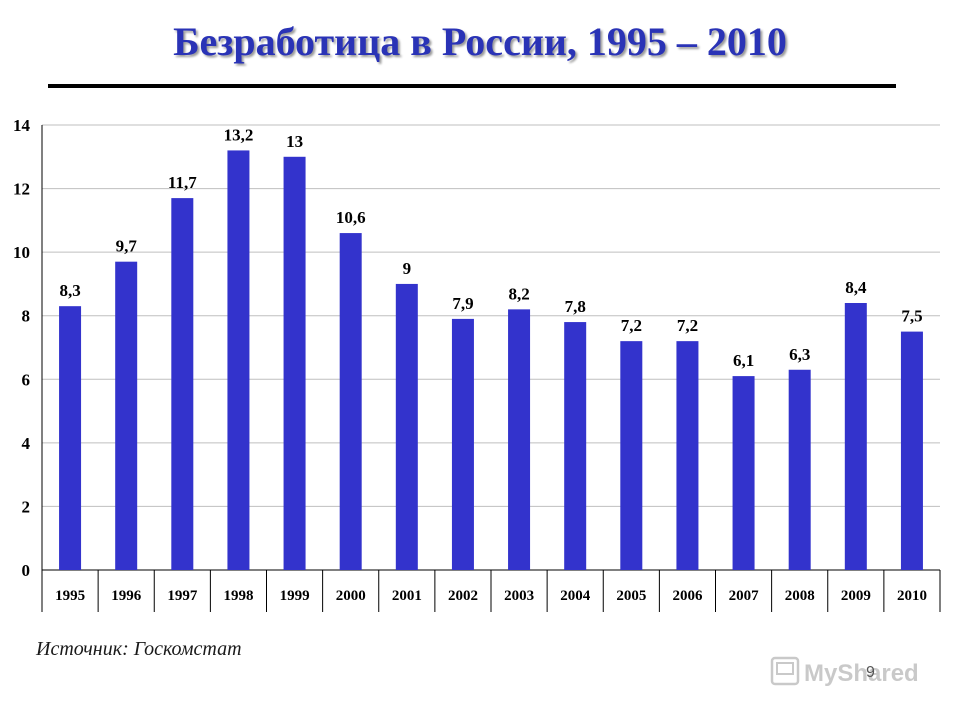  Describe the element at coordinates (870, 672) in the screenshot. I see `slide-number: 9` at that location.